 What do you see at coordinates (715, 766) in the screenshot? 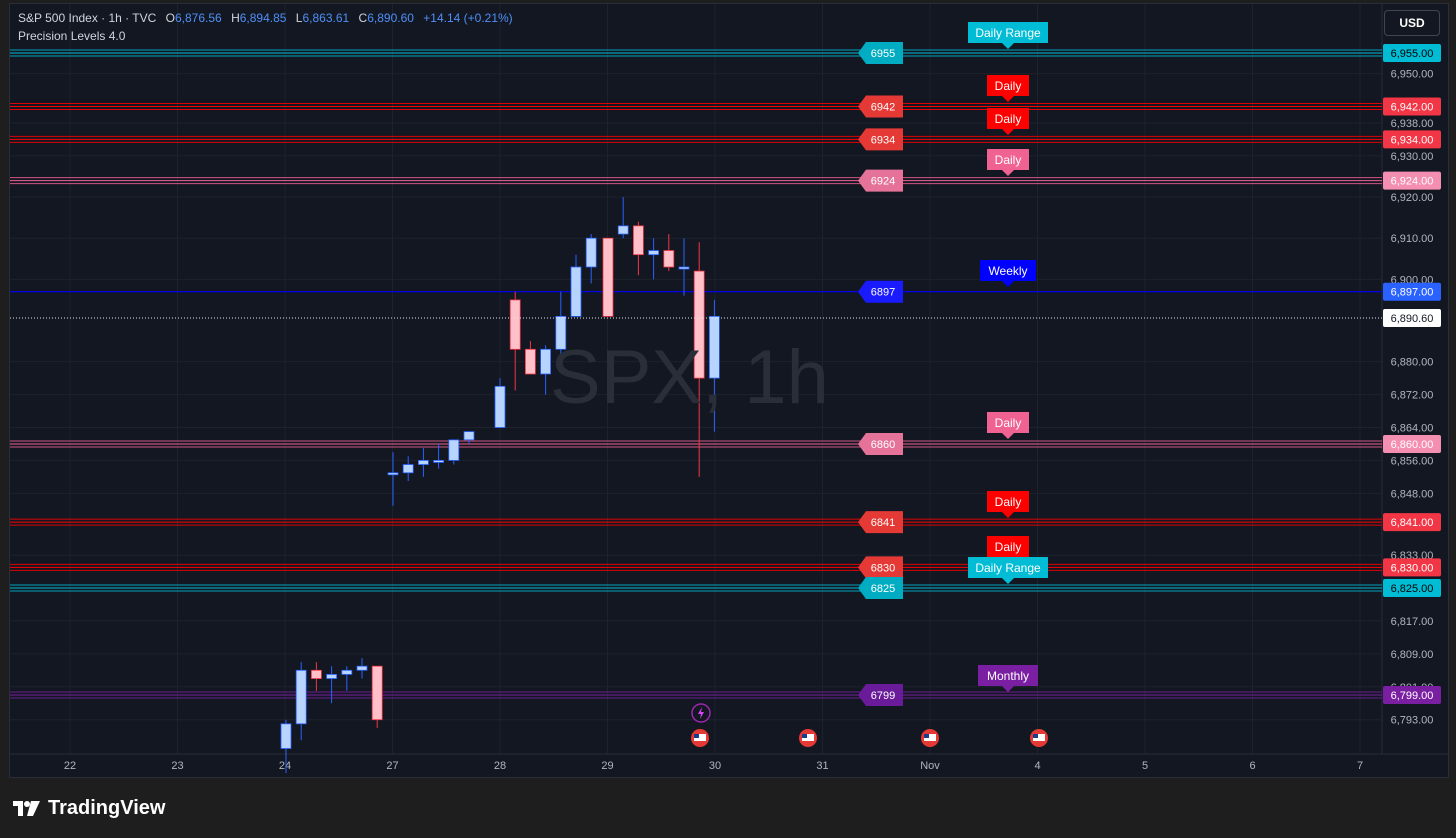
I see `x-tick-label: 30` at bounding box center [715, 766].